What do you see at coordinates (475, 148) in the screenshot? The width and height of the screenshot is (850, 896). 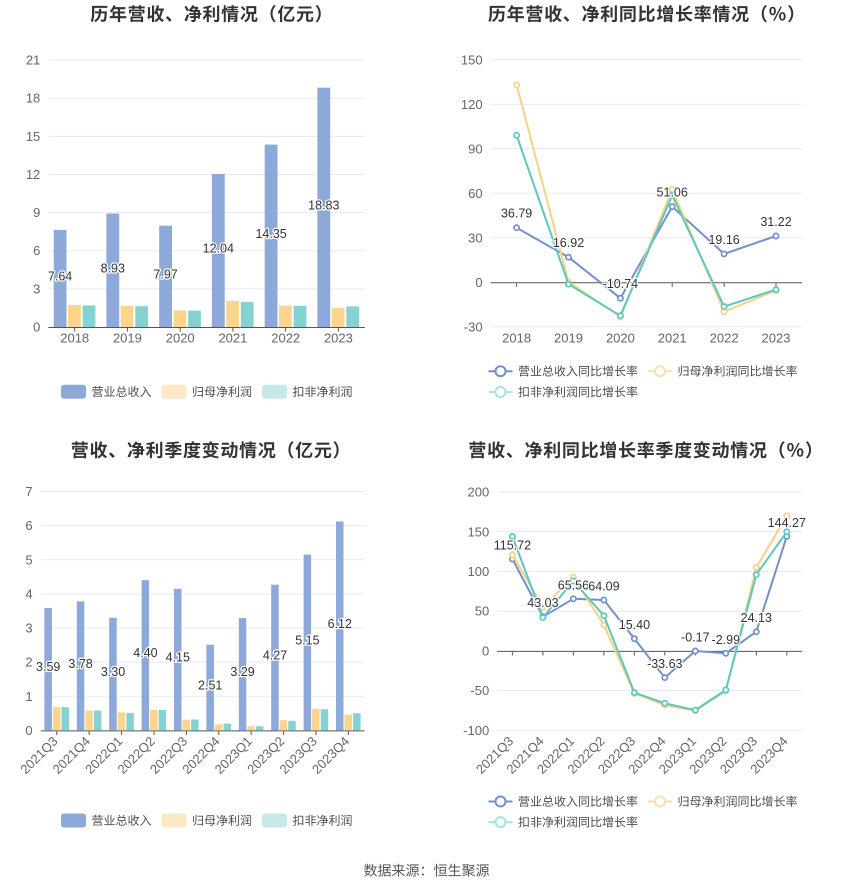 I see `svg-text: 90` at bounding box center [475, 148].